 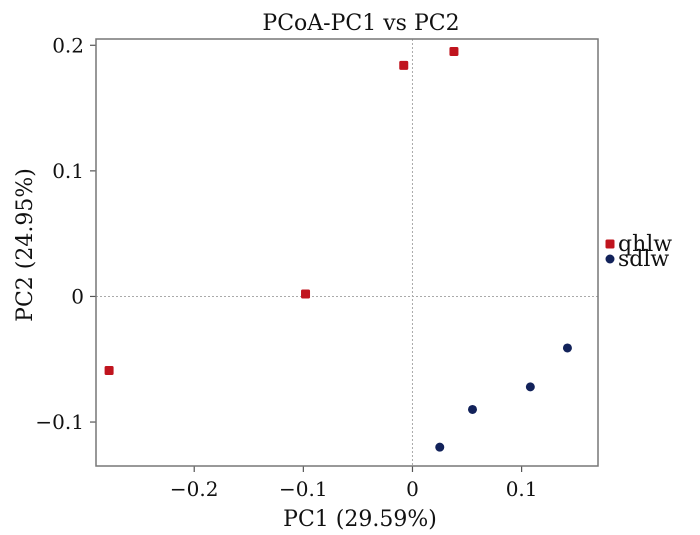 I want to click on legend-label-qhlw: qhlw, so click(x=645, y=244).